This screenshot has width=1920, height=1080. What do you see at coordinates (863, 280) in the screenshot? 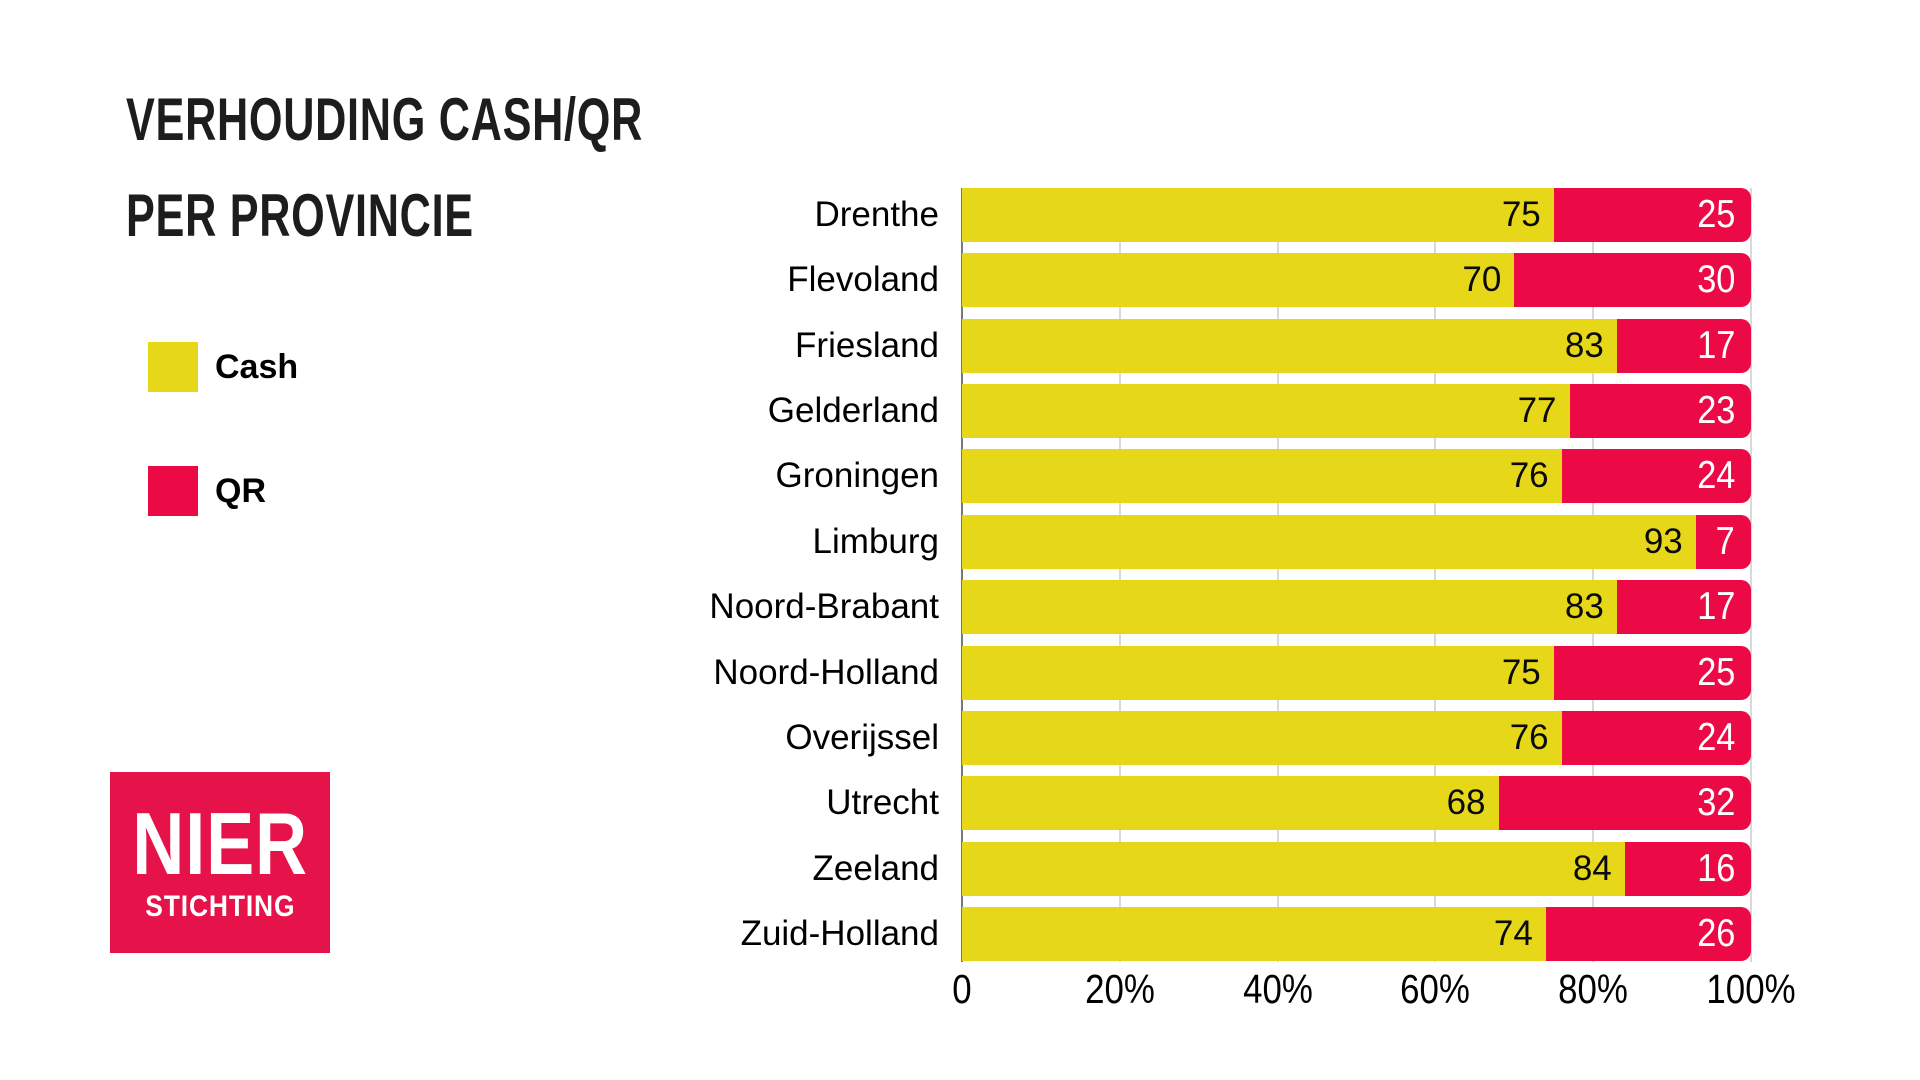
I see `row-label-flevoland: Flevoland` at bounding box center [863, 280].